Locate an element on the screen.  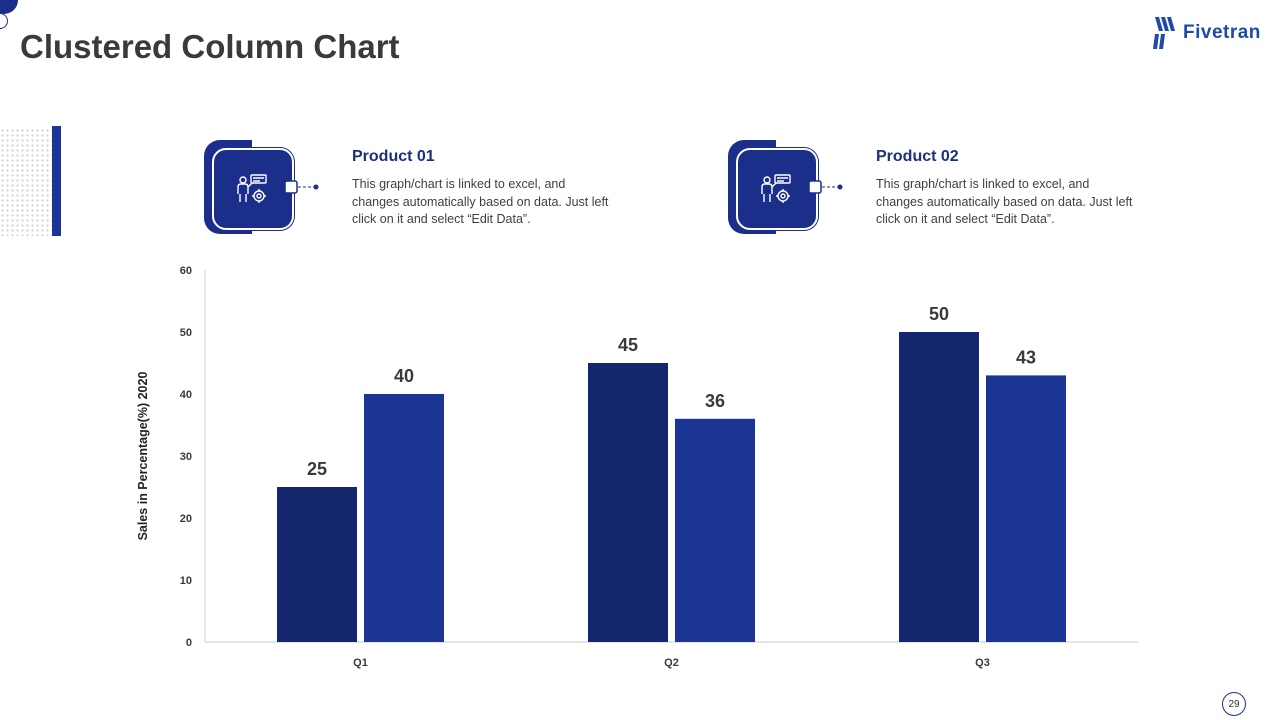
logo-text: Fivetran is located at coordinates (1222, 32).